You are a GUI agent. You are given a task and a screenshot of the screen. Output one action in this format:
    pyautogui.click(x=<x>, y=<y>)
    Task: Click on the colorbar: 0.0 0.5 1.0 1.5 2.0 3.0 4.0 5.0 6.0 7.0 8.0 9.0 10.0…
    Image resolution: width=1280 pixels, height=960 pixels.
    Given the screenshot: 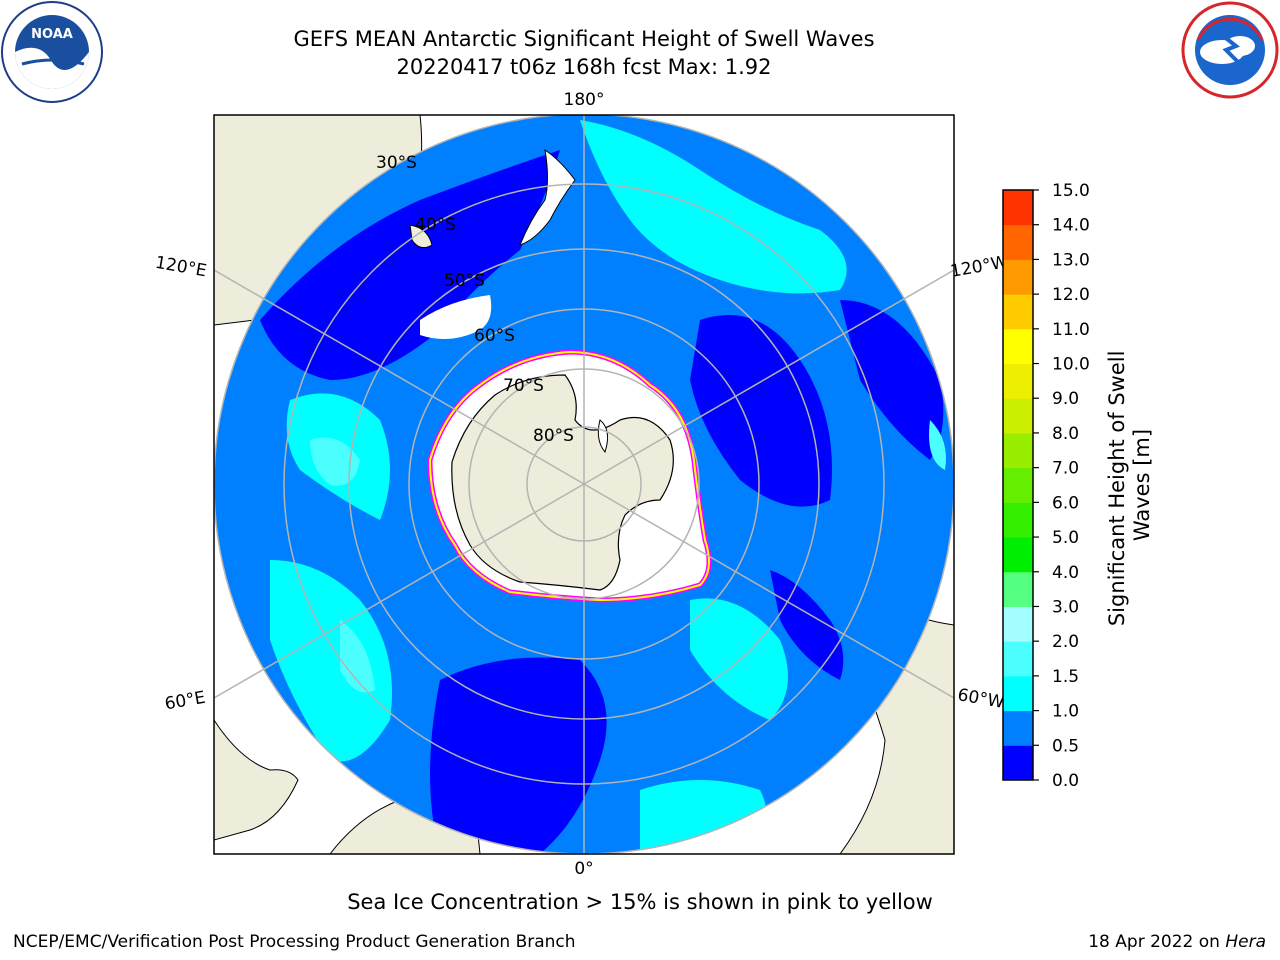 What is the action you would take?
    pyautogui.click(x=1046, y=486)
    